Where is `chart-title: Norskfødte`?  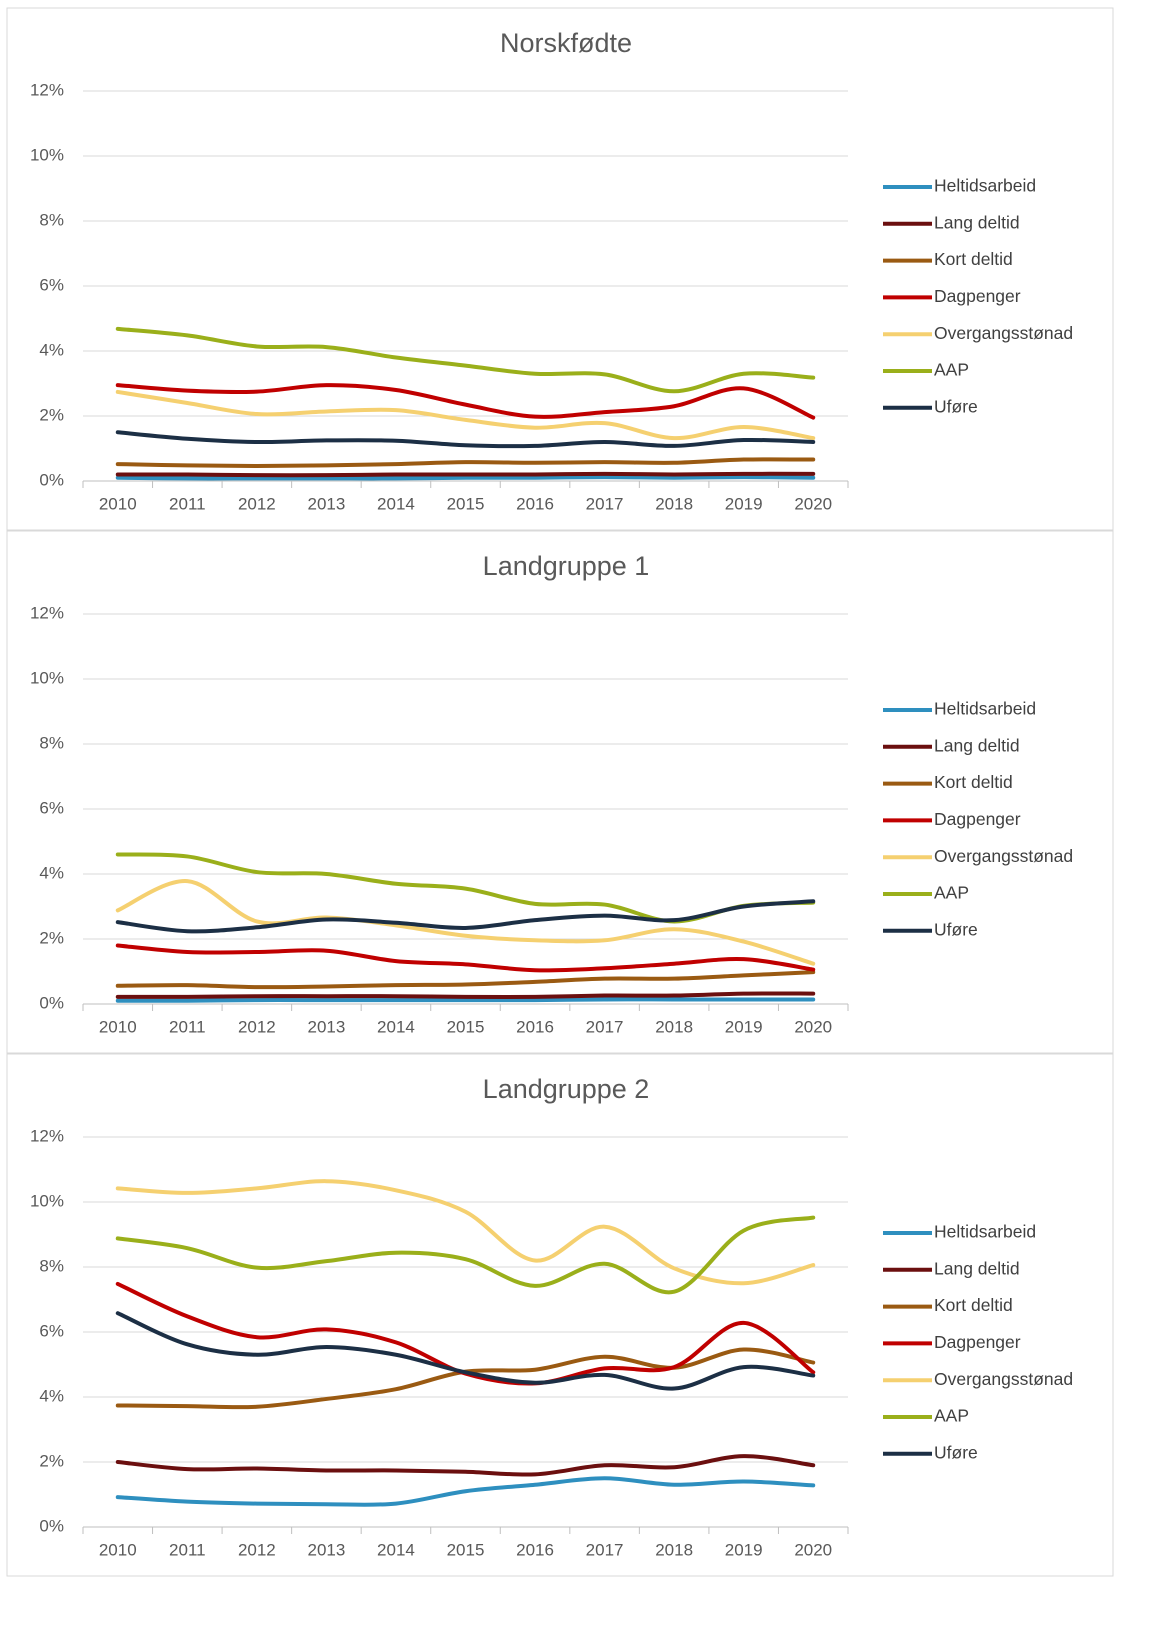
chart-title: Norskfødte is located at coordinates (566, 43).